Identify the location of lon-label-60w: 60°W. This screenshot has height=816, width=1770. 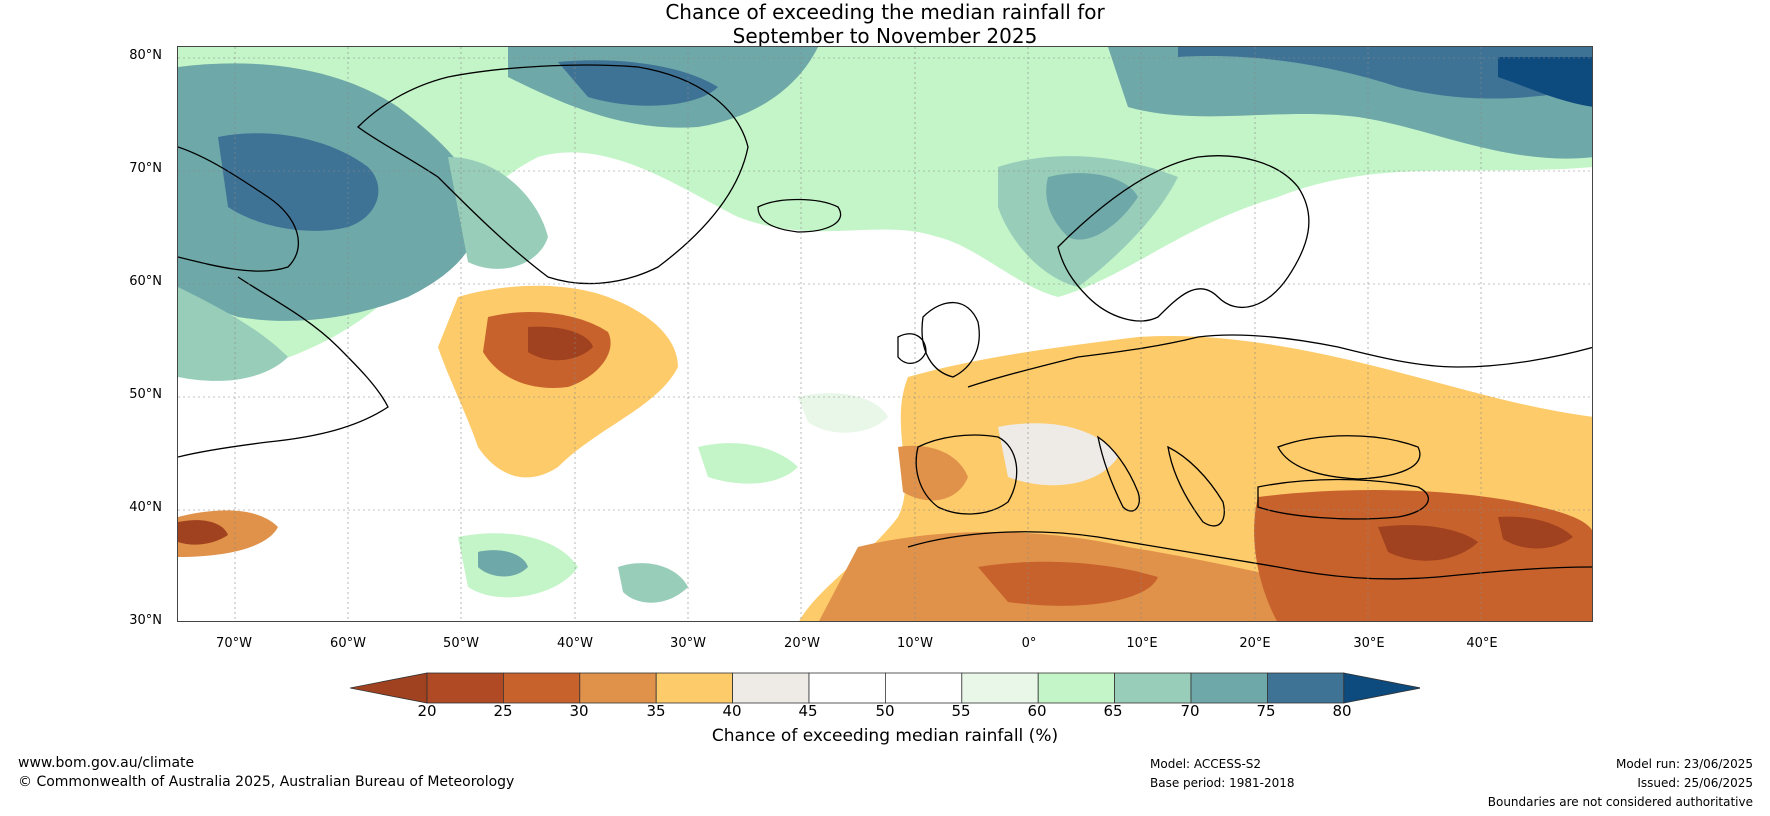
(348, 643).